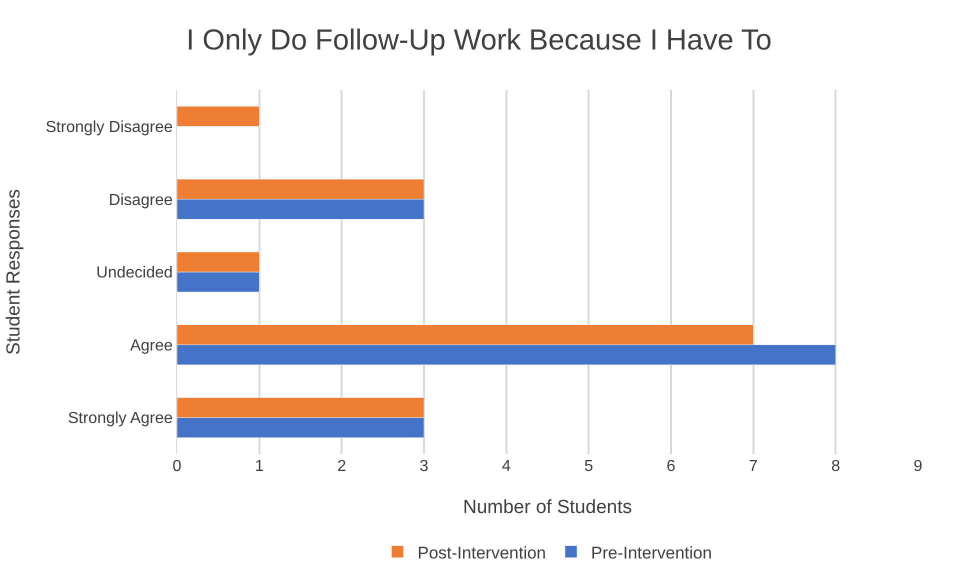  Describe the element at coordinates (753, 466) in the screenshot. I see `x-tick-label: 7` at that location.